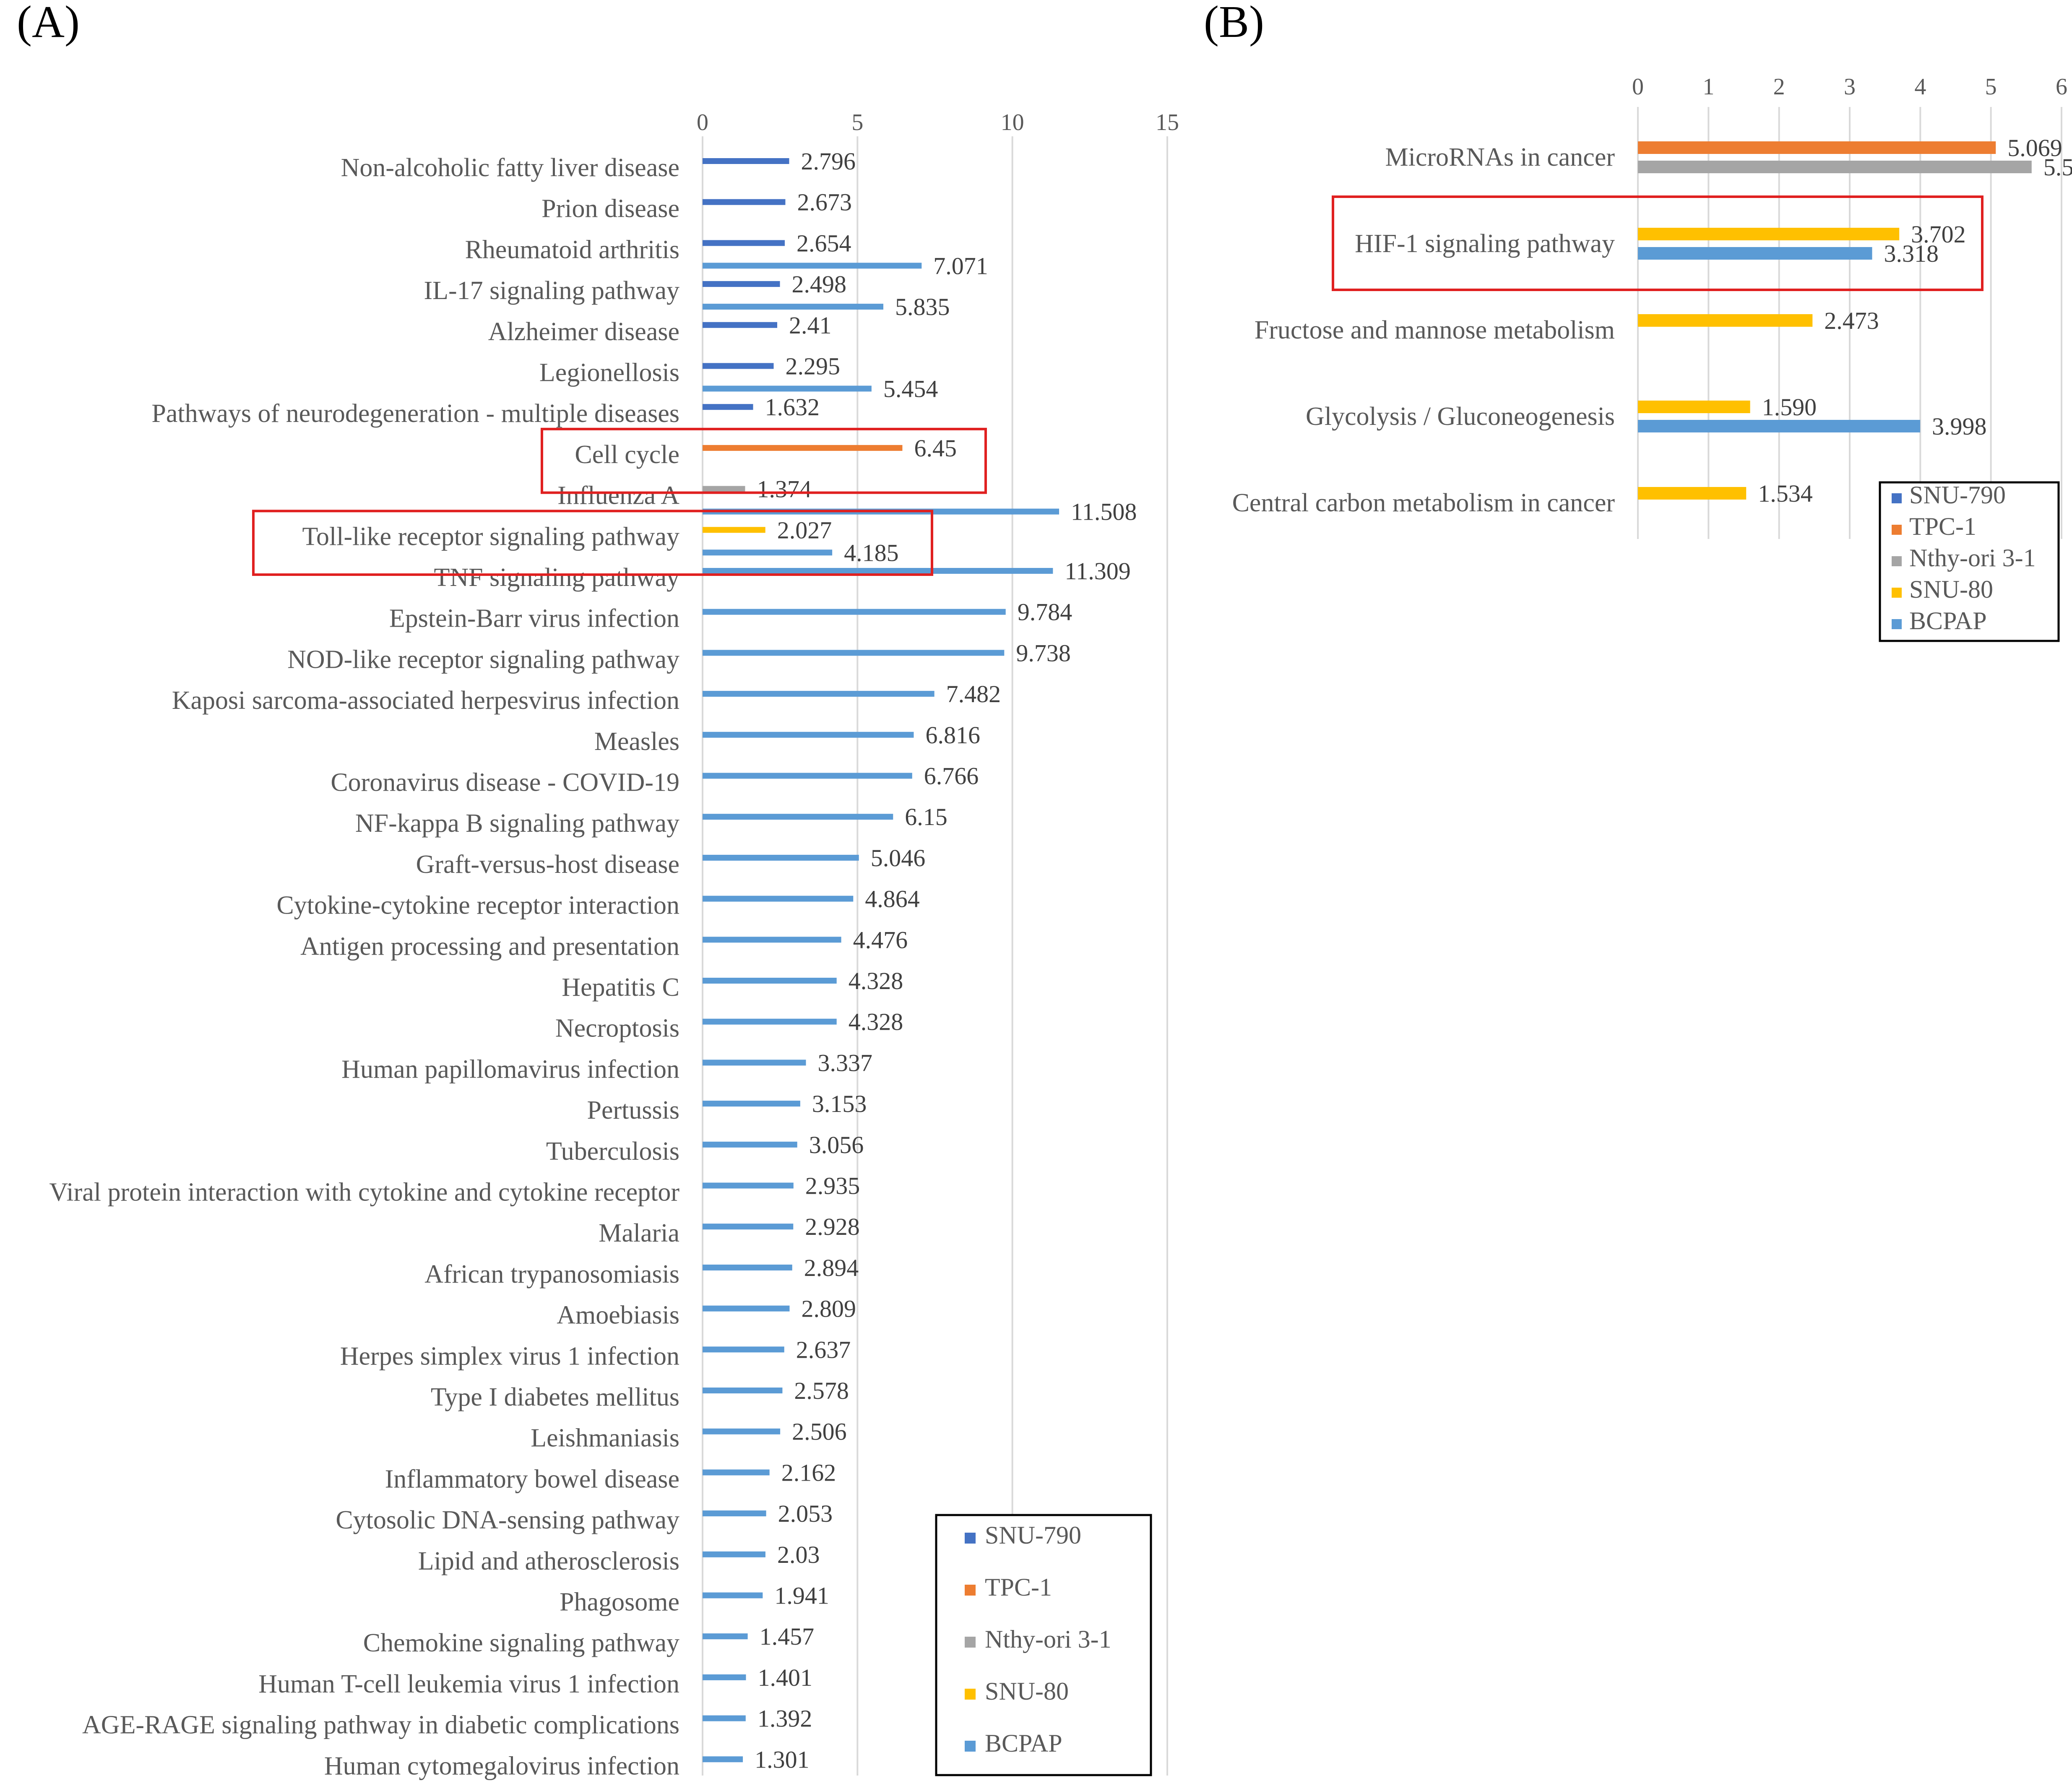 The image size is (2072, 1786). I want to click on data-label-snu-80-central-carbon-metabolism-in-cancer: 1.534, so click(1785, 493).